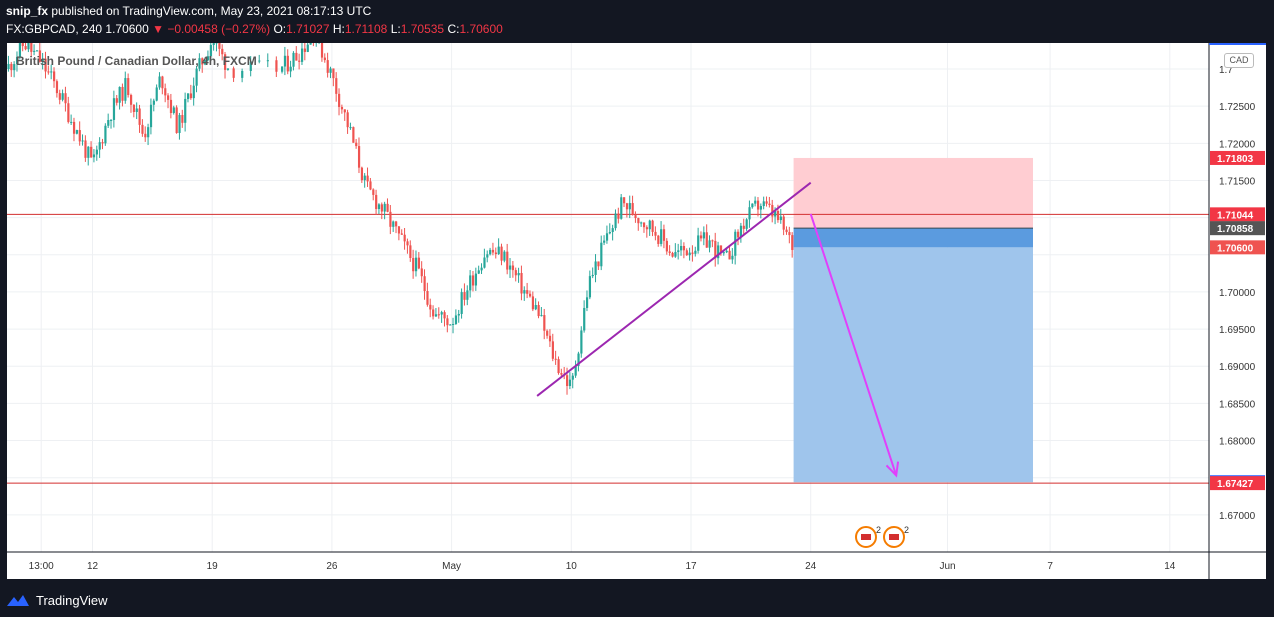 This screenshot has width=1274, height=617. Describe the element at coordinates (674, 289) in the screenshot. I see `trendline` at that location.